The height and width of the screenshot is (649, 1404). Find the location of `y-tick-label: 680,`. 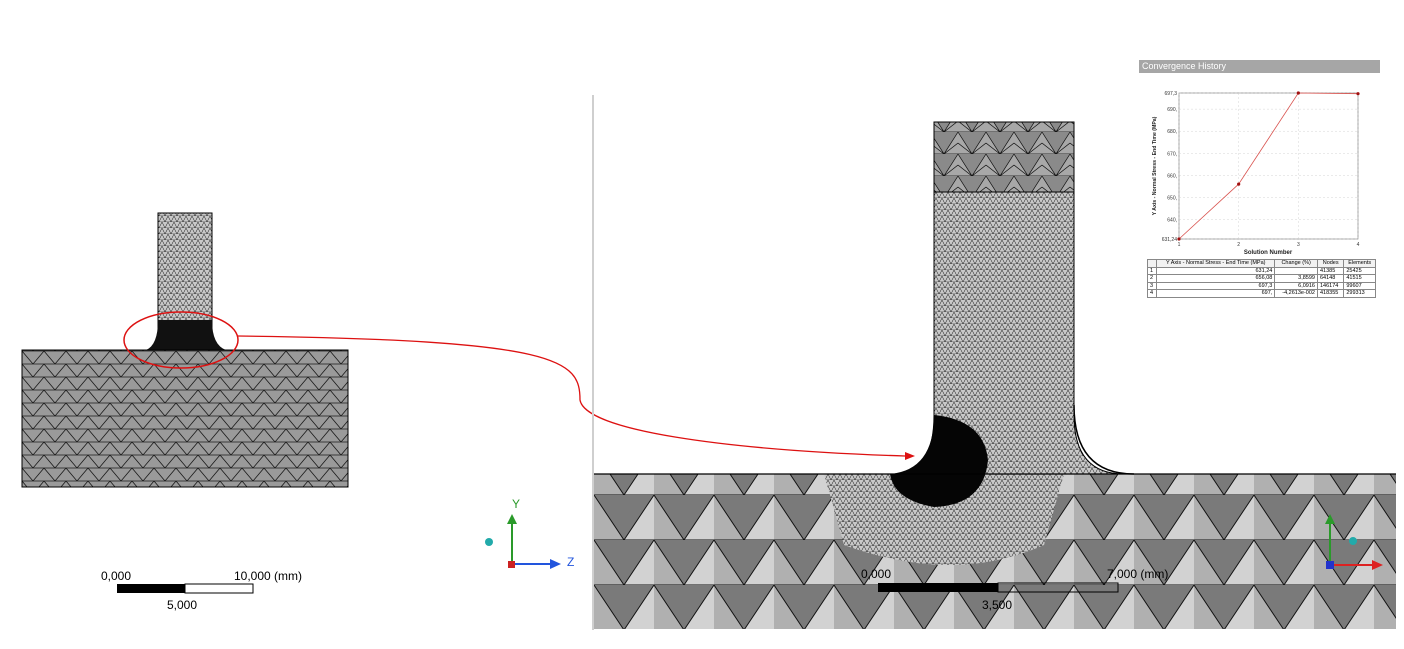

y-tick-label: 680, is located at coordinates (1172, 132).